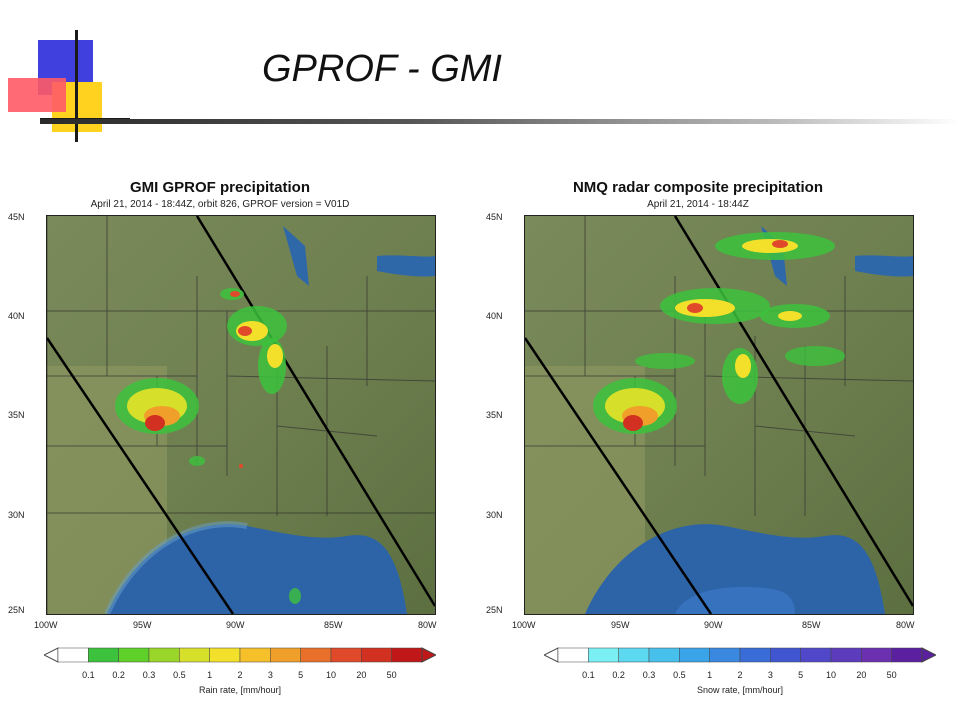 Image resolution: width=960 pixels, height=720 pixels. I want to click on slide-title: GPROF - GMI, so click(382, 69).